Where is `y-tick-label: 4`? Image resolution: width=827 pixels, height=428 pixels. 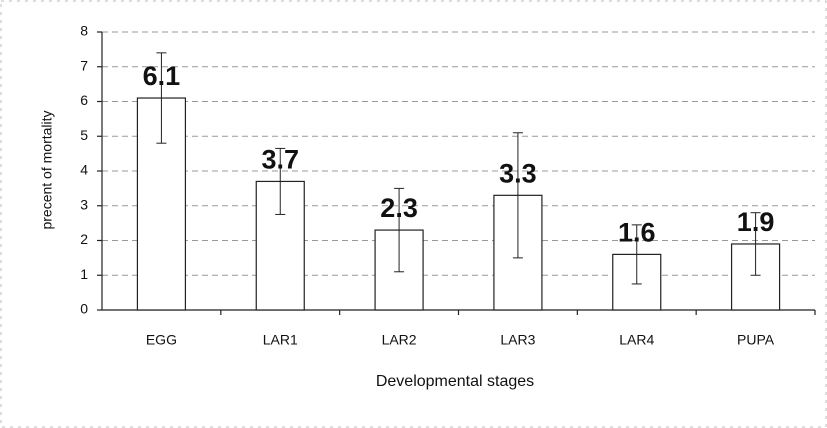 y-tick-label: 4 is located at coordinates (84, 170).